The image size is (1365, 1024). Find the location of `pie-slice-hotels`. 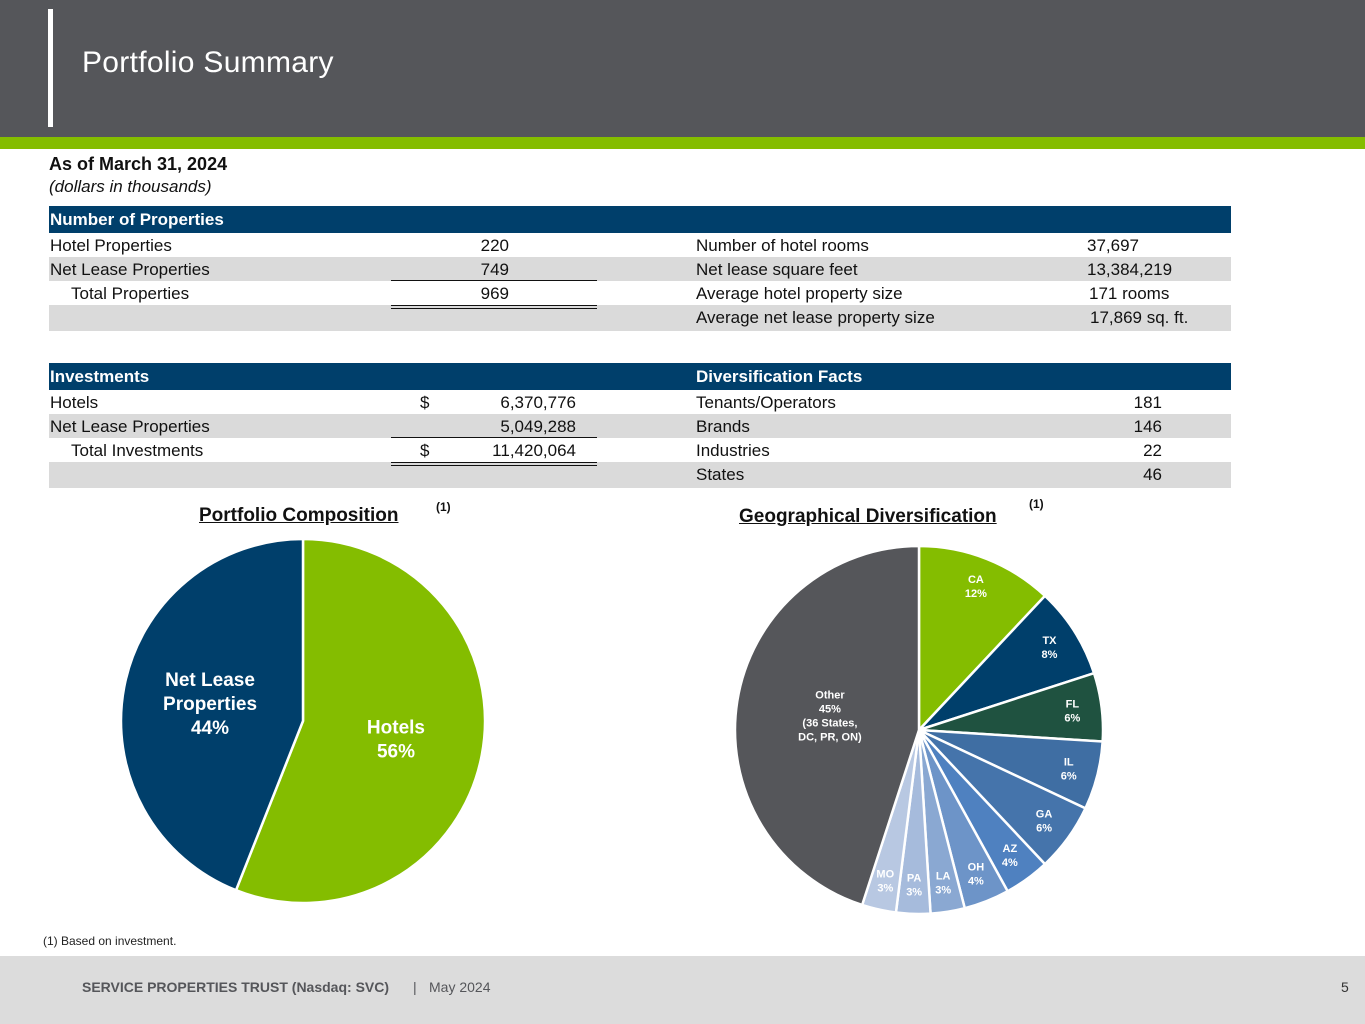

pie-slice-hotels is located at coordinates (360, 721).